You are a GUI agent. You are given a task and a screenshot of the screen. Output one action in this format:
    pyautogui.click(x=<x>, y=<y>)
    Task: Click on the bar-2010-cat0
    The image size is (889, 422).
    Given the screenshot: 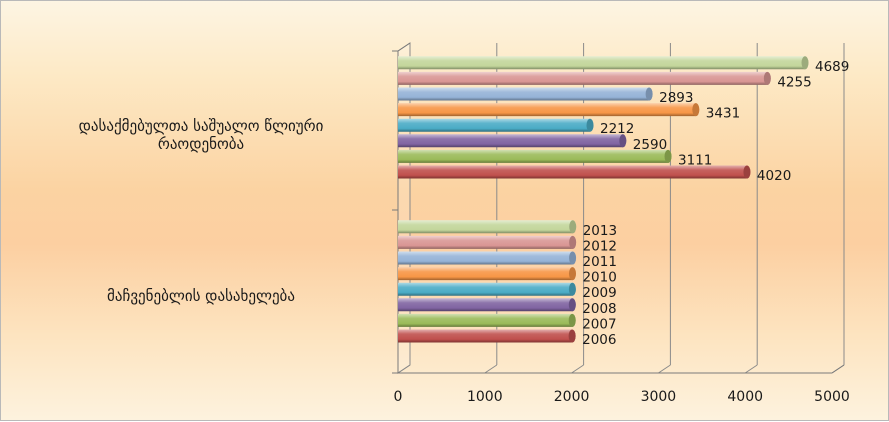 What is the action you would take?
    pyautogui.click(x=549, y=110)
    